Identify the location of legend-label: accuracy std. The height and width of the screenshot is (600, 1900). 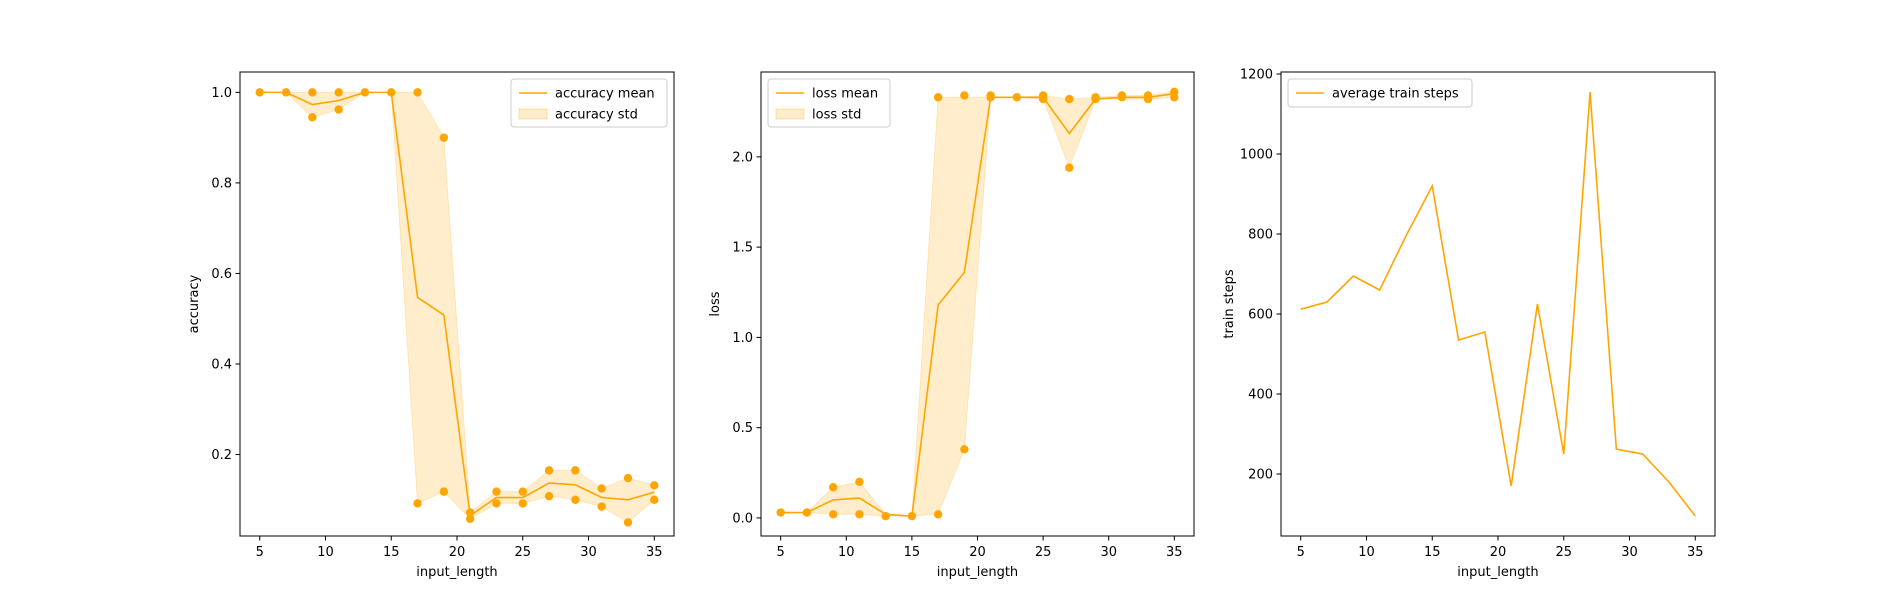
(596, 115).